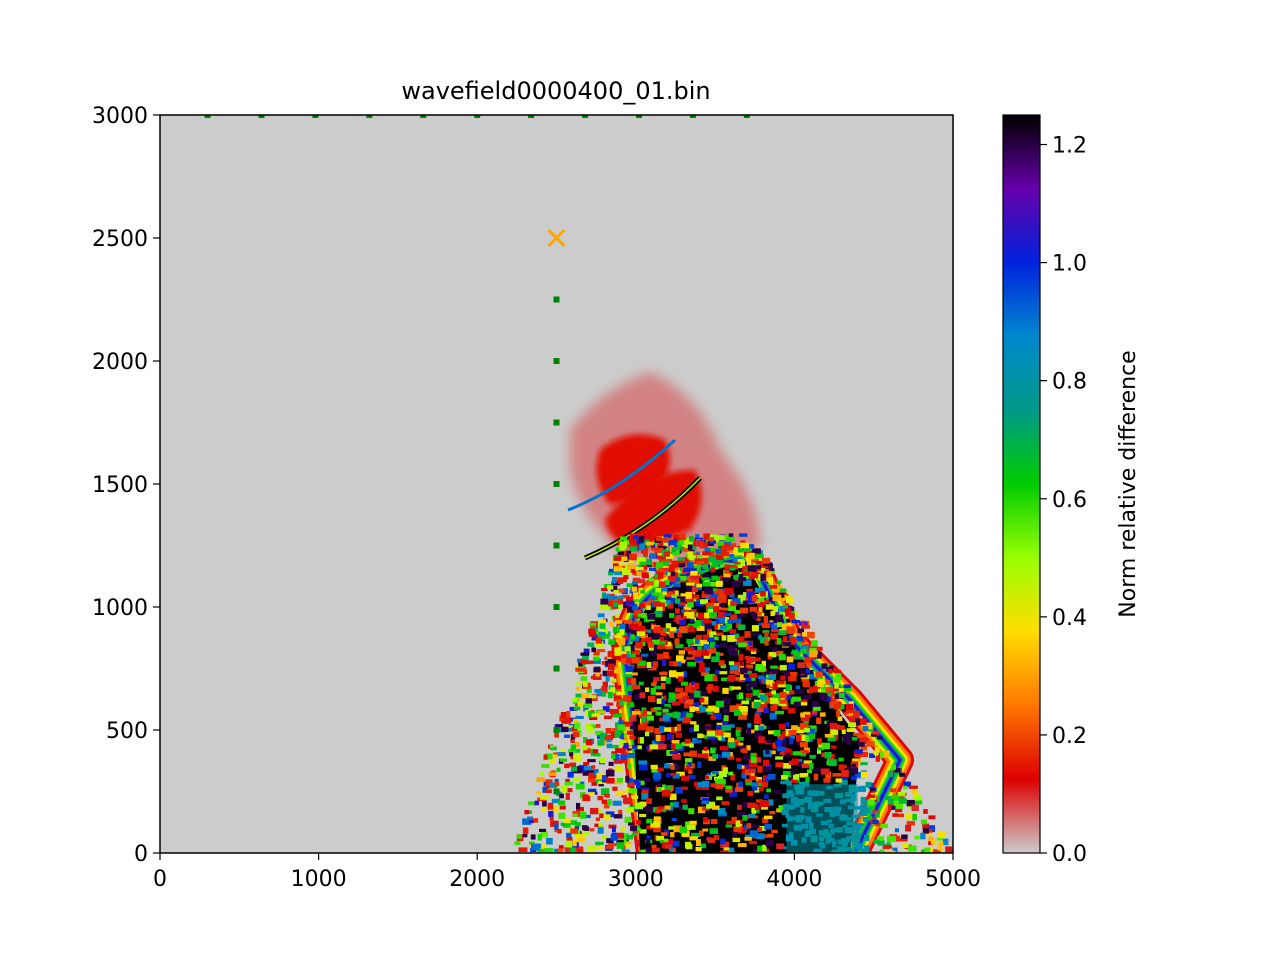  I want to click on cyan-patch, so click(822, 818).